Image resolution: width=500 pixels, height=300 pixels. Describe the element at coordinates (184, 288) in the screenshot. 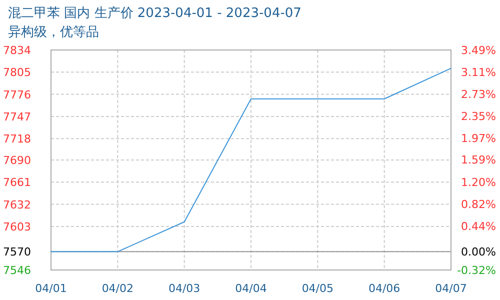

I see `x-tick-label: 04/03` at that location.